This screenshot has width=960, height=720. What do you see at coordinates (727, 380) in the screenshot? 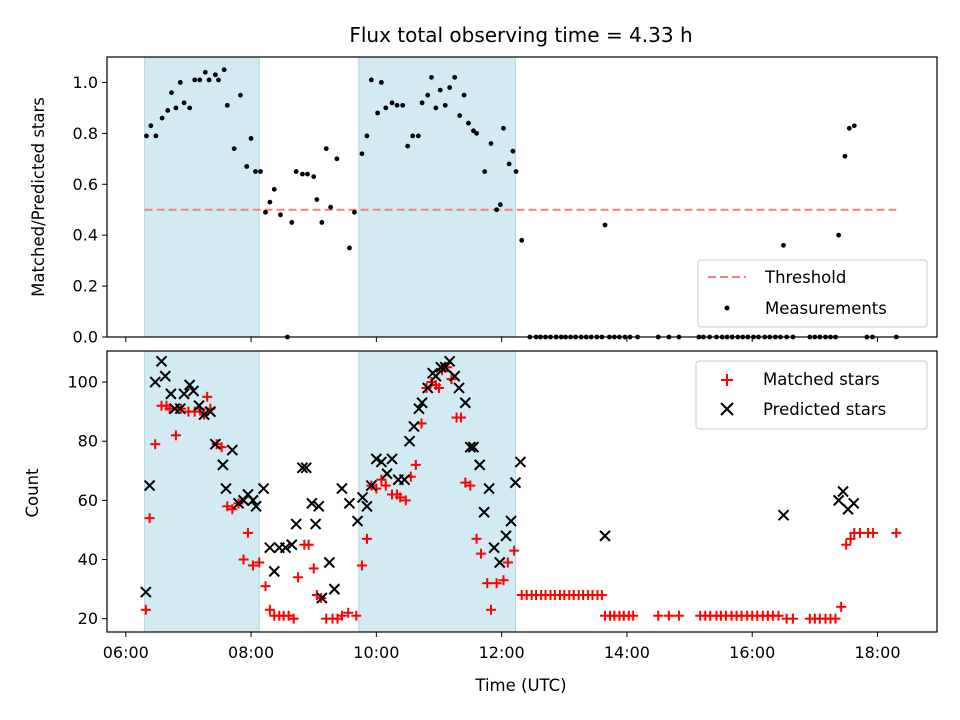
I see `legend-matched-swatch` at bounding box center [727, 380].